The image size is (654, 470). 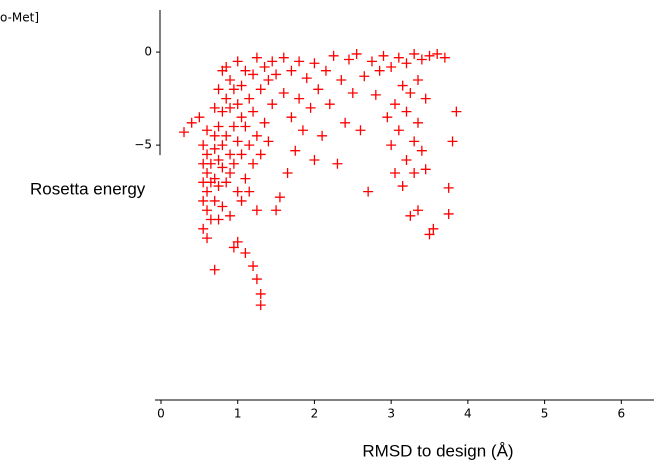 I want to click on y-tick-label: −5, so click(x=143, y=145).